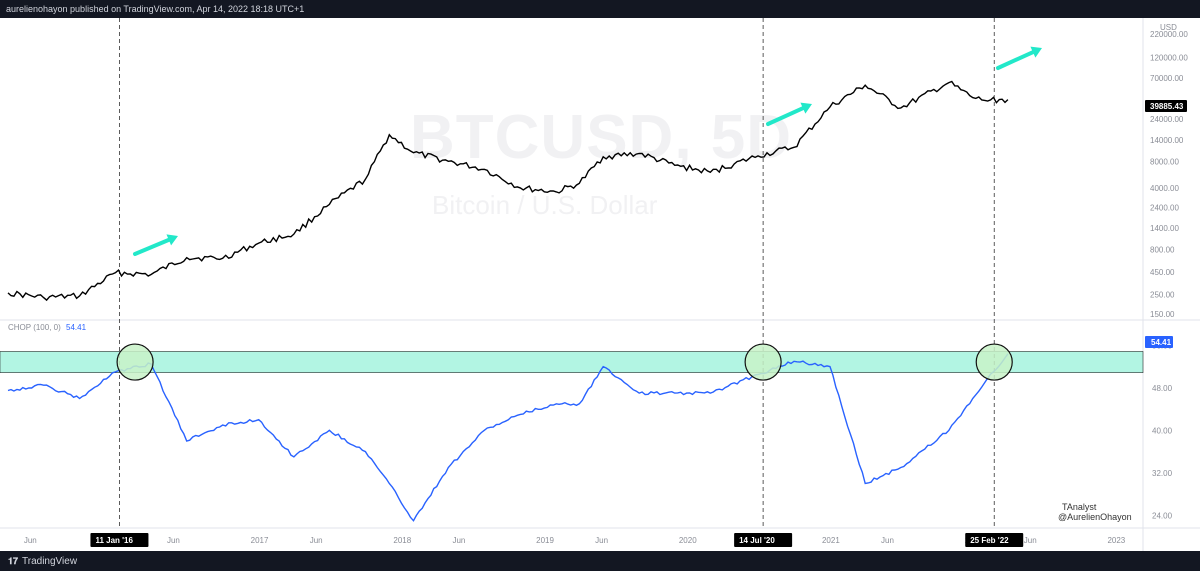  Describe the element at coordinates (76, 327) in the screenshot. I see `indicator-legend-value: 54.41` at that location.